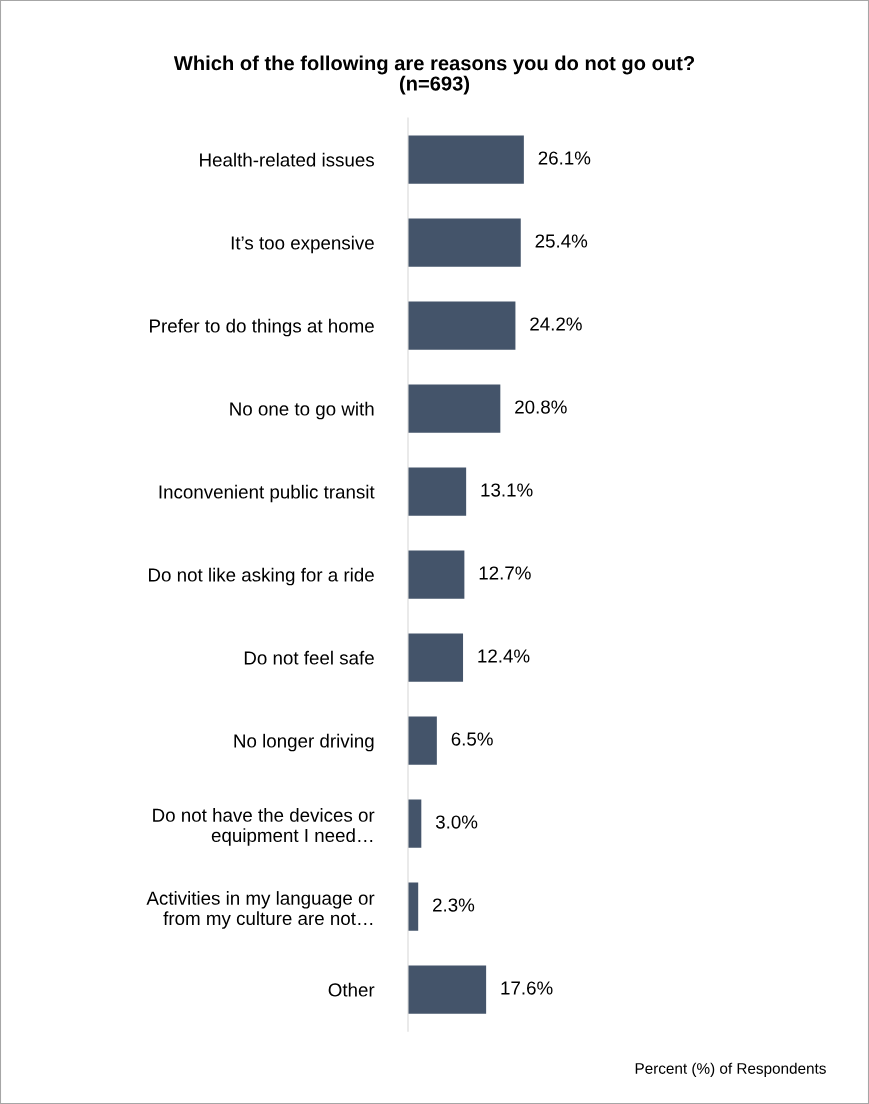 This screenshot has height=1104, width=869. Describe the element at coordinates (351, 989) in the screenshot. I see `y-tick-label: Other` at that location.